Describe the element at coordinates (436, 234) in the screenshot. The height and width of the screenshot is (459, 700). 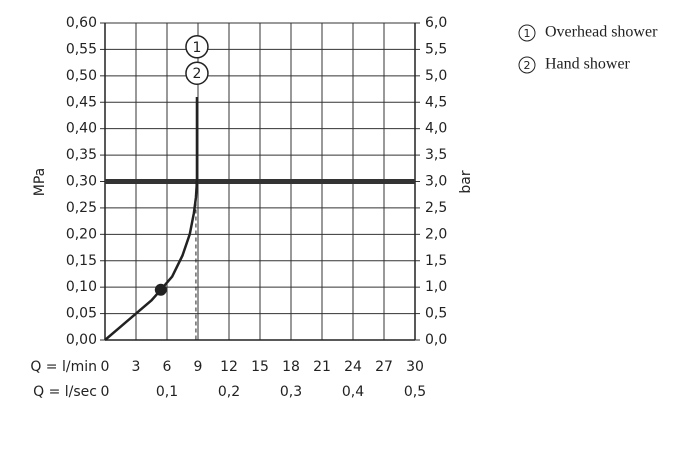
I see `y2-tick-label: 2,0` at that location.